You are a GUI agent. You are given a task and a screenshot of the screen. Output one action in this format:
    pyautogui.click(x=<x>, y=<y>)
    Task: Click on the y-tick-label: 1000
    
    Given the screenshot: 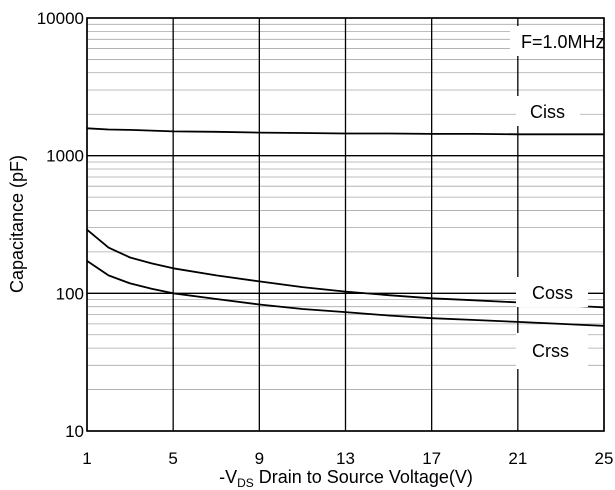 What is the action you would take?
    pyautogui.click(x=65, y=156)
    